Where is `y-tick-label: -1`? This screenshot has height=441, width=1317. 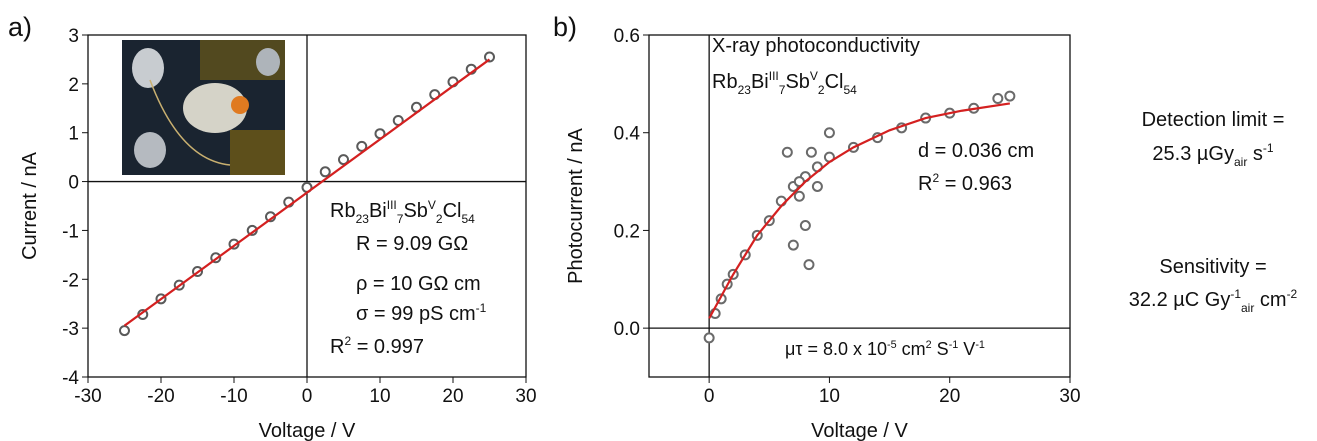
y-tick-label: -1 is located at coordinates (70, 231).